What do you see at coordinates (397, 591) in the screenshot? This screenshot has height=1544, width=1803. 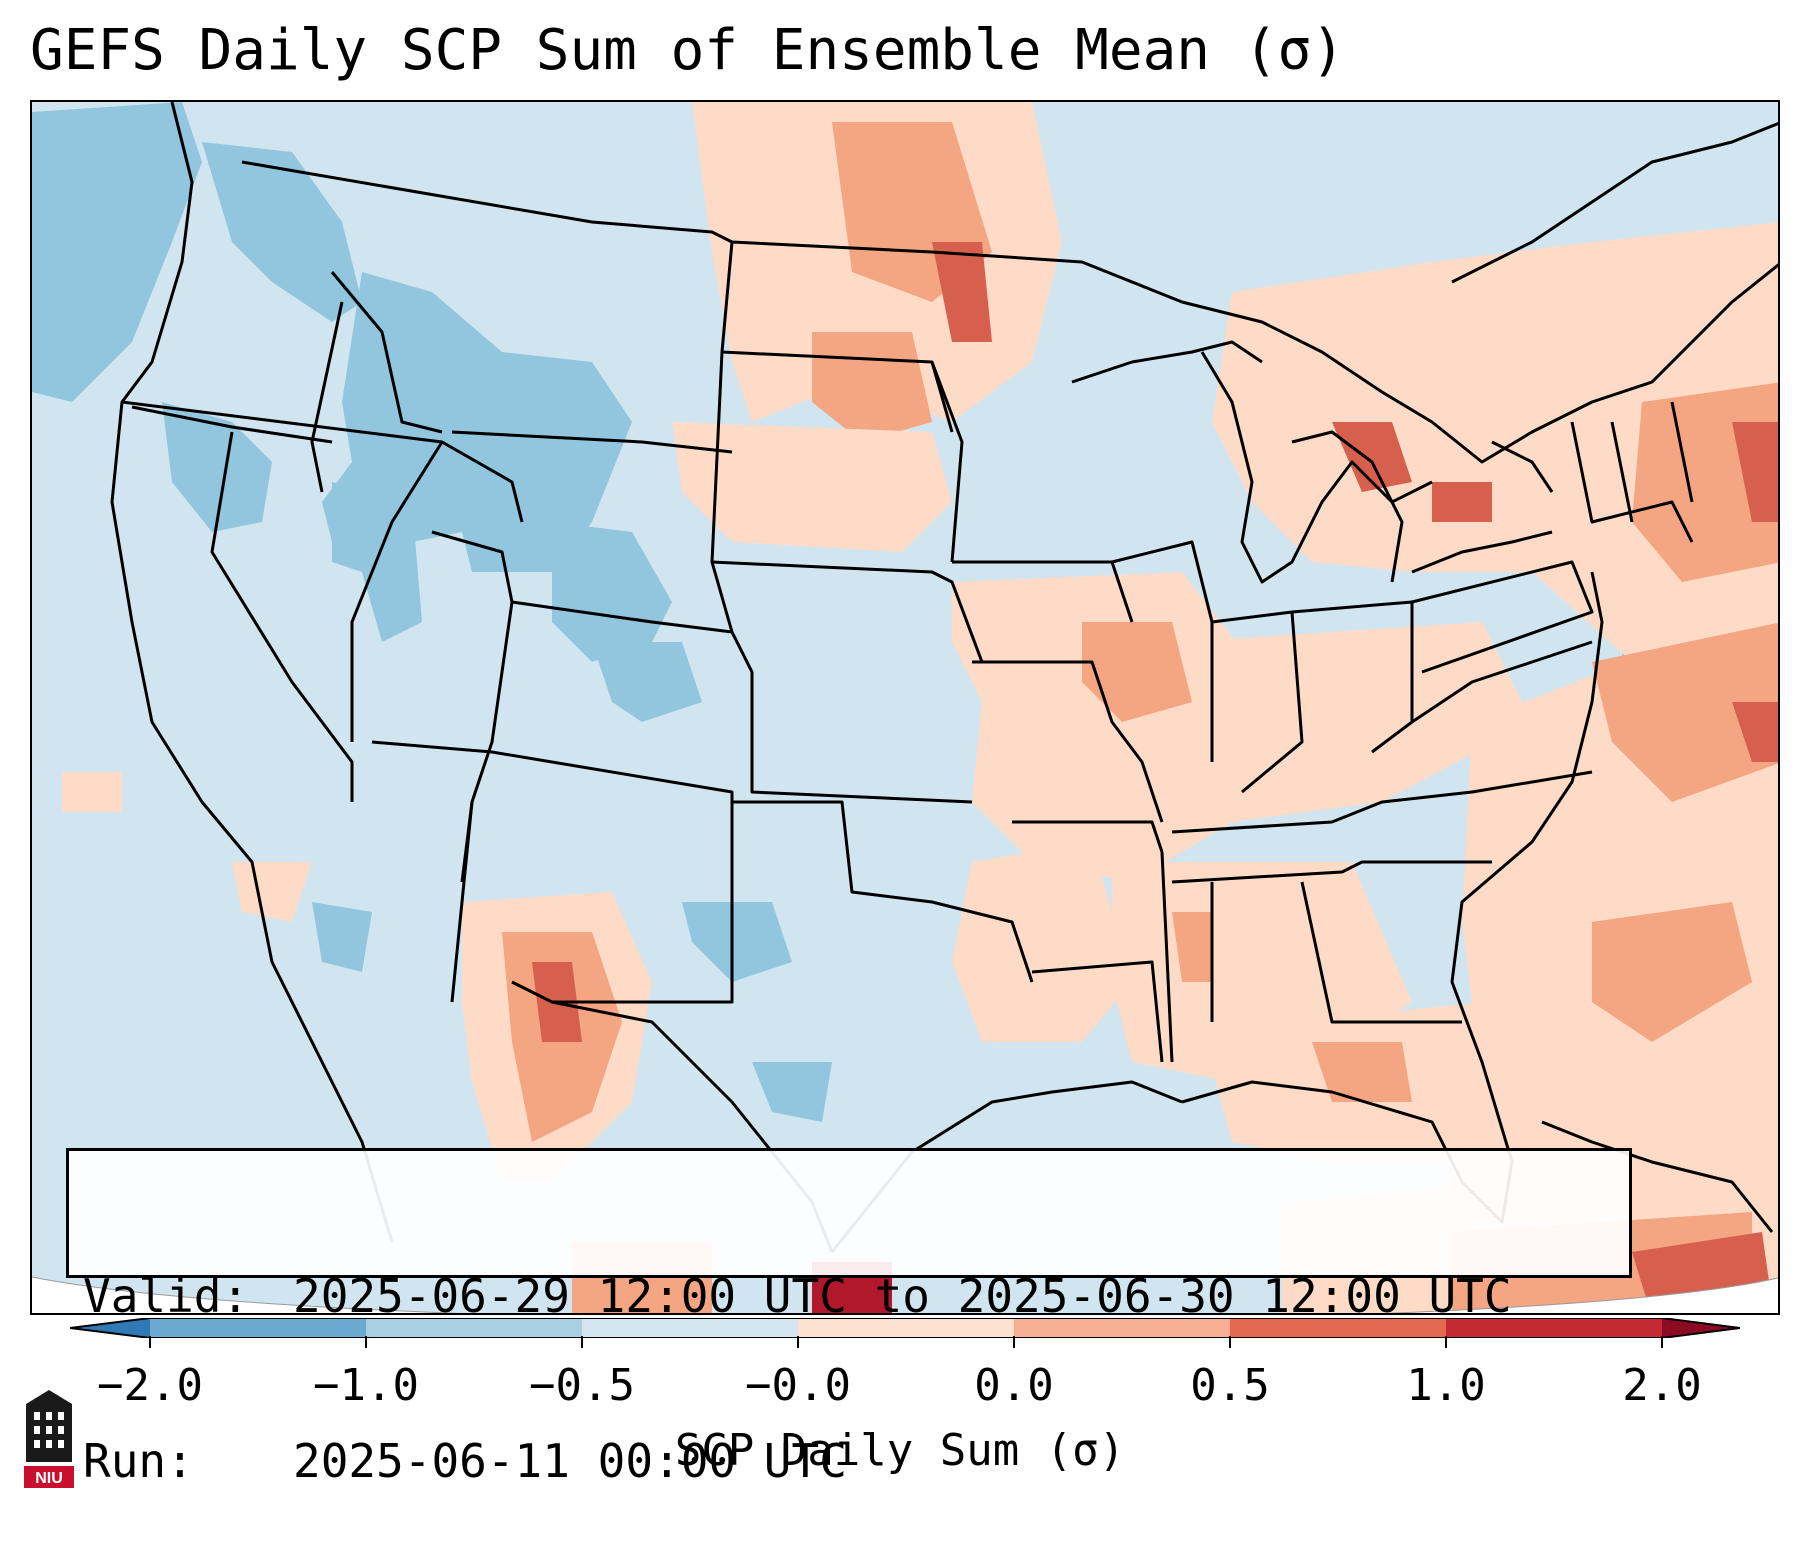 I see `utah-nevada-border` at bounding box center [397, 591].